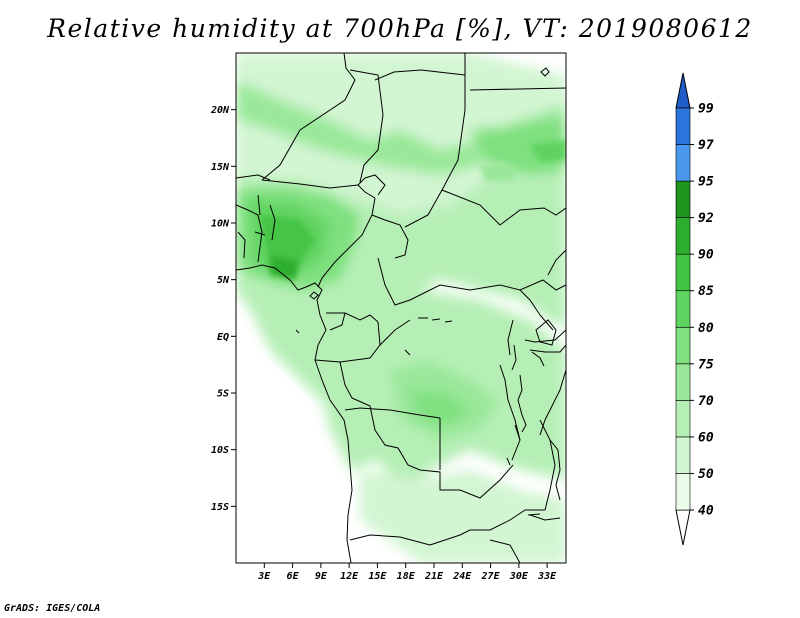 This screenshot has width=800, height=618. I want to click on lat-tick-label: 5S, so click(223, 394).